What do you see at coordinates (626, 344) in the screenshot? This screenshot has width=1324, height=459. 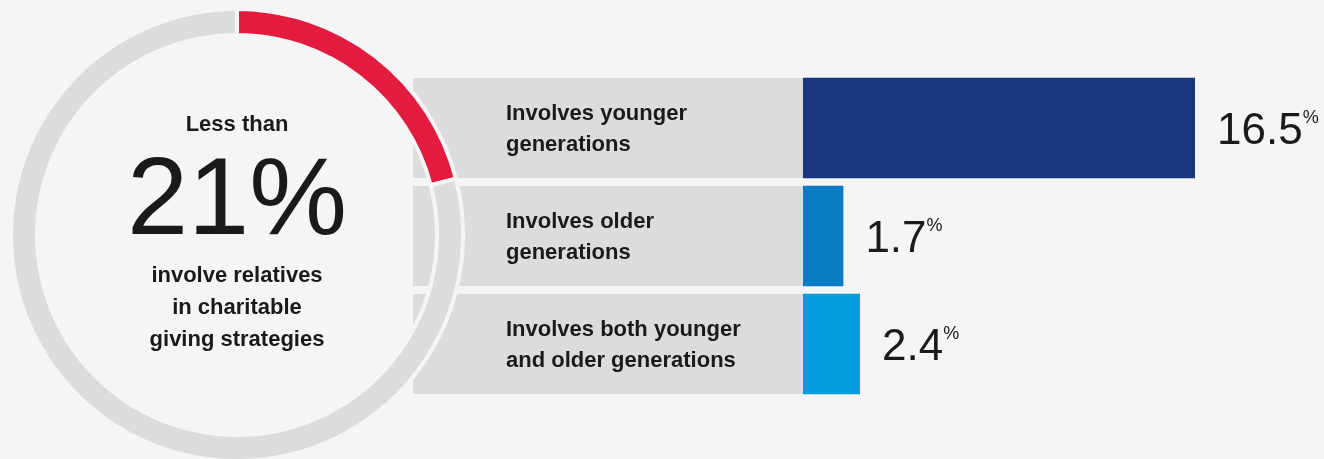 I see `y-tick-label: Involves both younger and older generations` at bounding box center [626, 344].